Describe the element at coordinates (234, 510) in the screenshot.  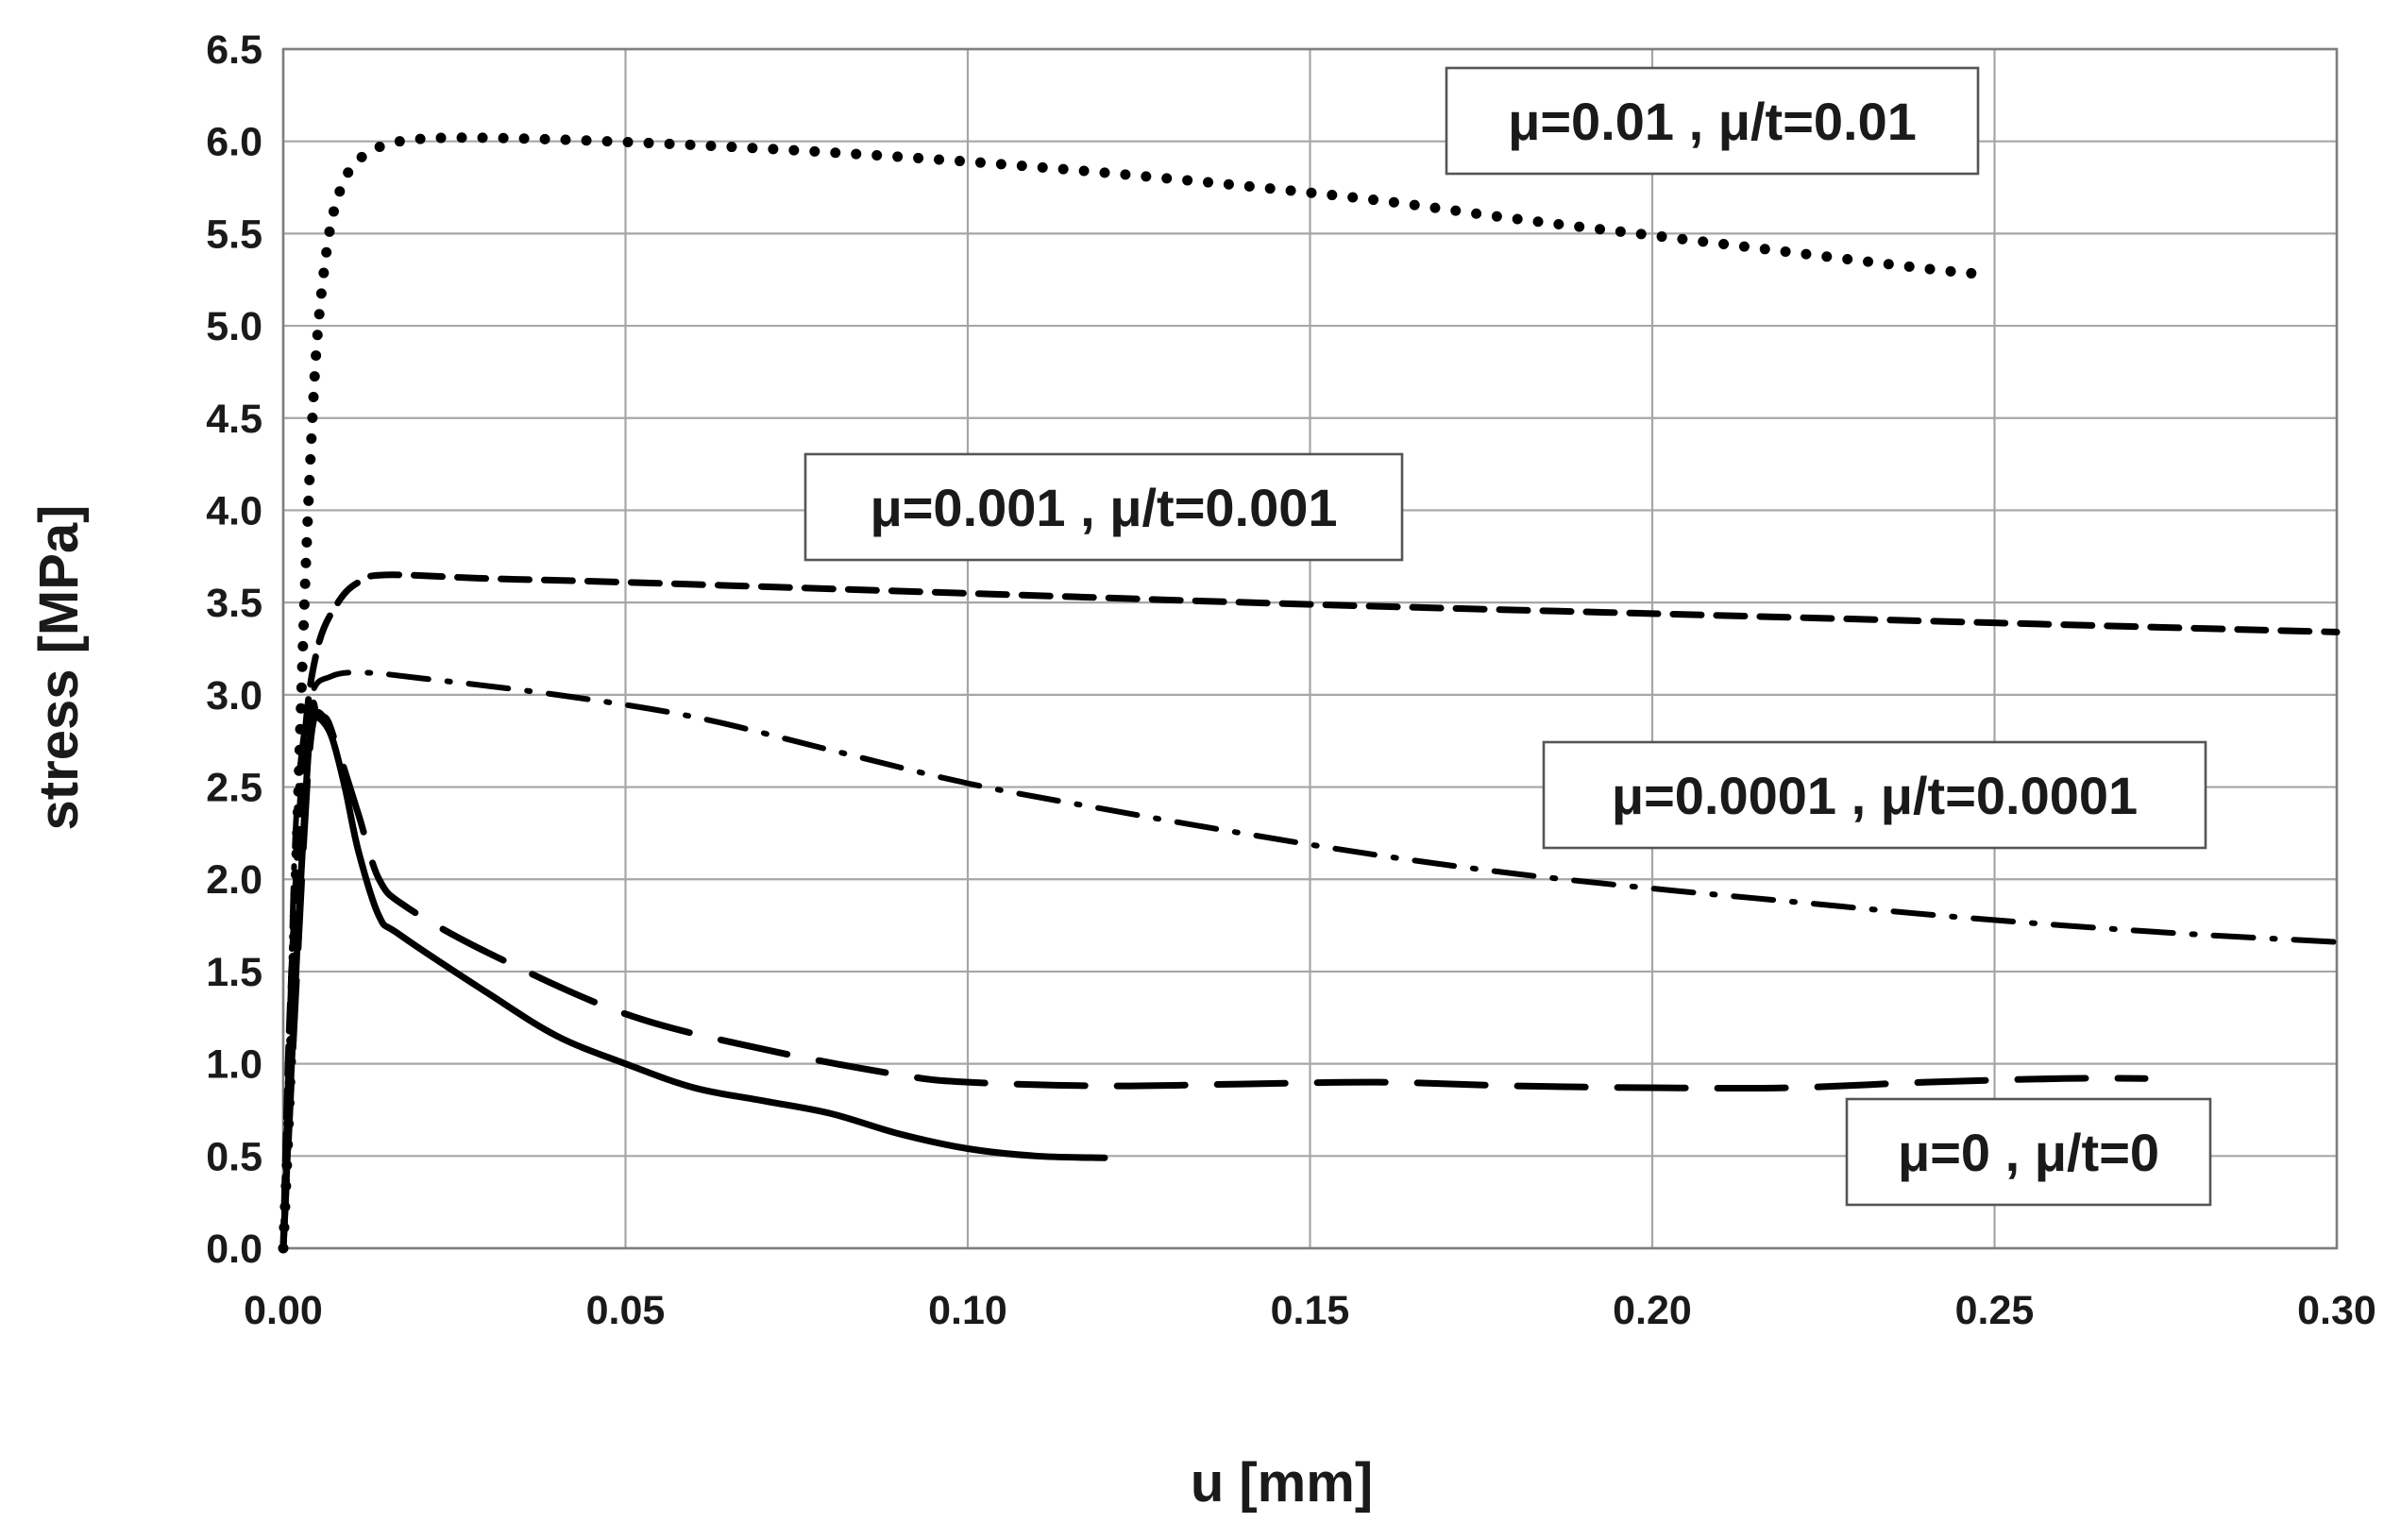
I see `y-tick-label: 4.0` at that location.